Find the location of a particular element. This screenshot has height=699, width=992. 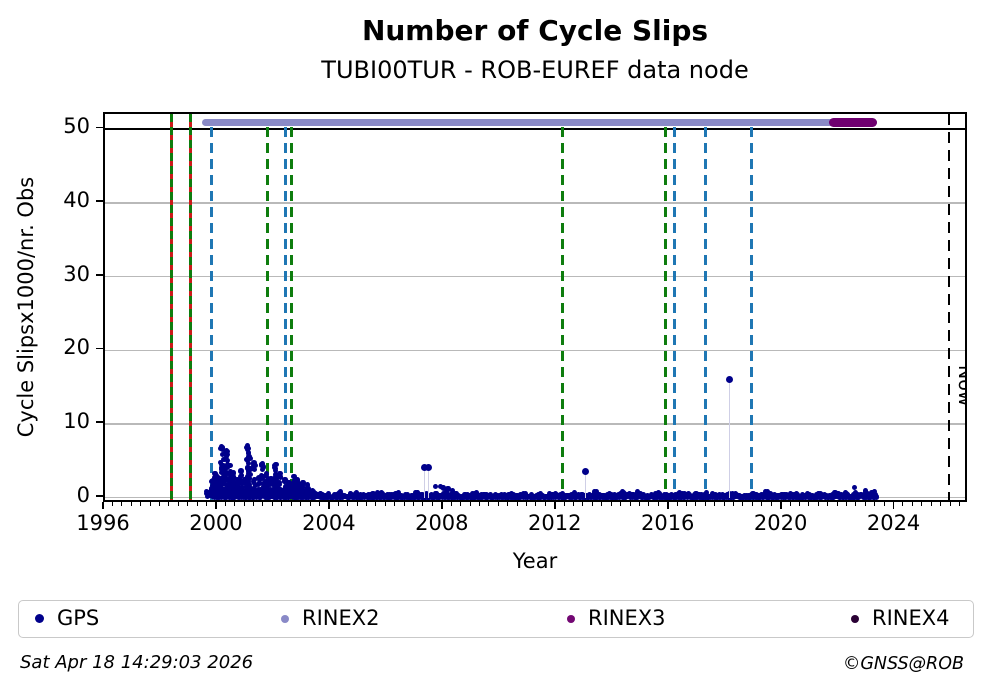

y-tick-label: 50 is located at coordinates (76, 126).